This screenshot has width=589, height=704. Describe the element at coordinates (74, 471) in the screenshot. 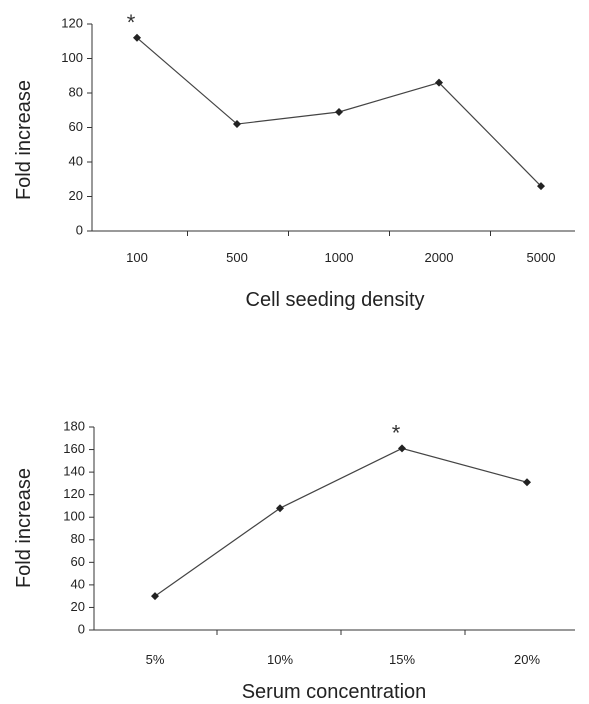

I see `y-tick-label: 140` at that location.